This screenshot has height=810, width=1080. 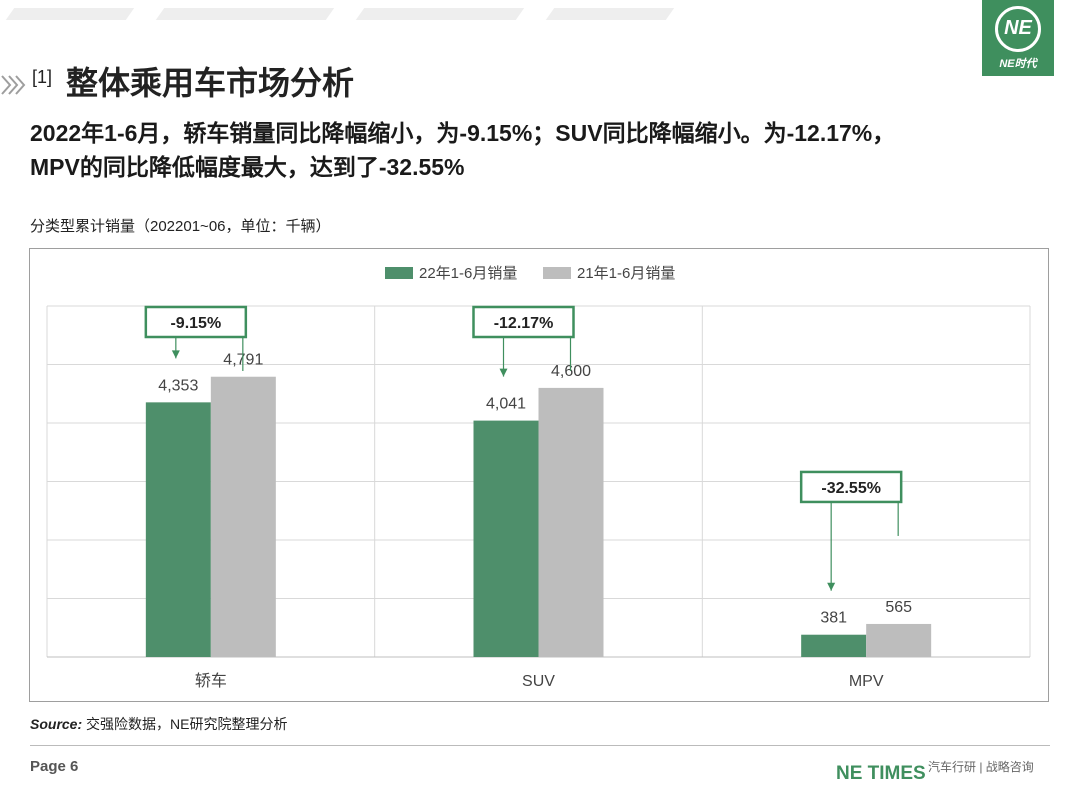 What do you see at coordinates (898, 607) in the screenshot?
I see `data-label: 565` at bounding box center [898, 607].